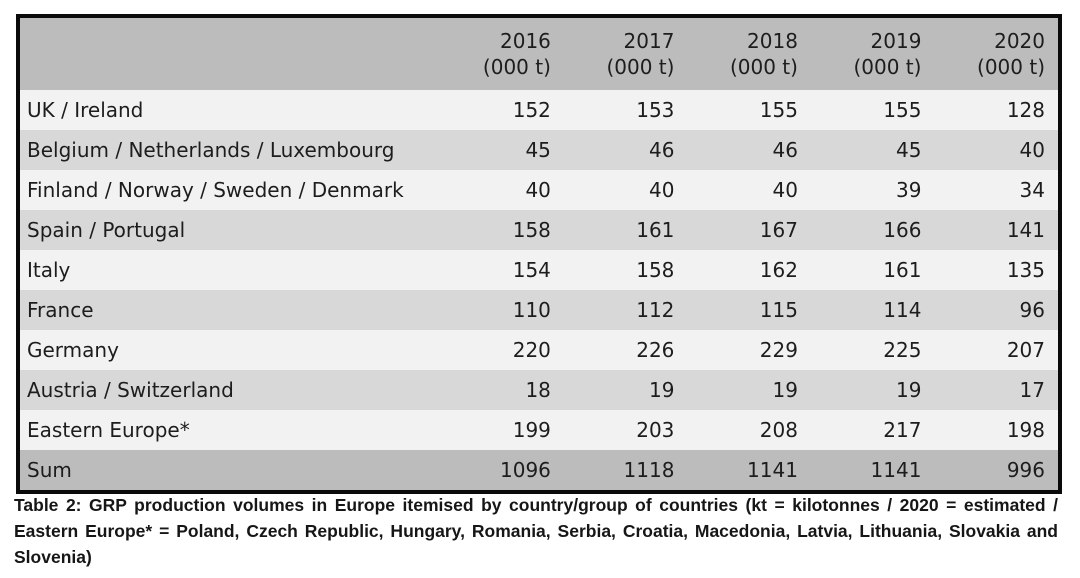  What do you see at coordinates (230, 470) in the screenshot?
I see `row-label: Sum` at bounding box center [230, 470].